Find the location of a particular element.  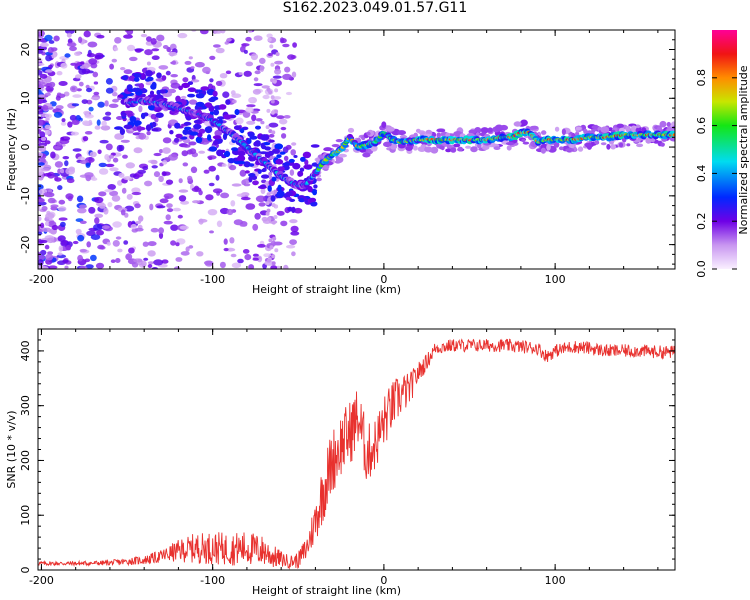

snr-y-tick-label: 100 is located at coordinates (25, 515).